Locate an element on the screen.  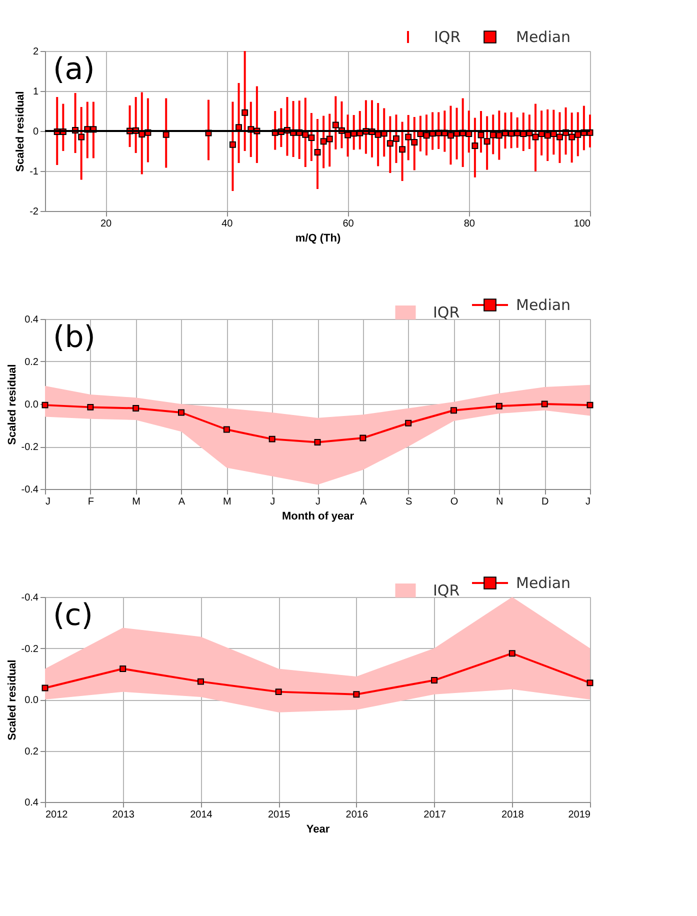
x-tick-label: 2015 is located at coordinates (279, 815).